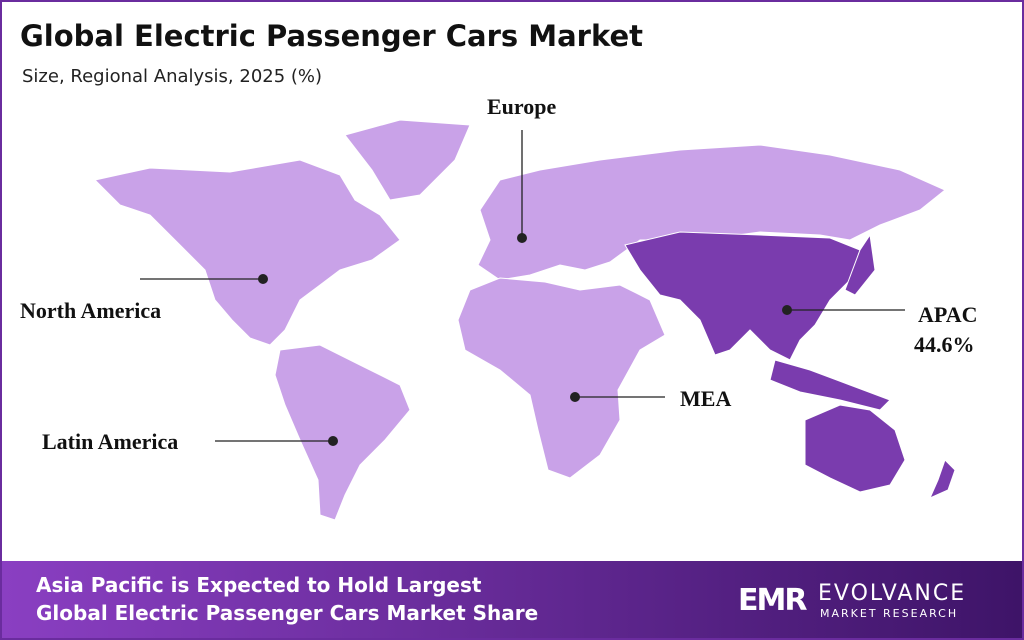  Describe the element at coordinates (711, 212) in the screenshot. I see `europe-russia` at that location.